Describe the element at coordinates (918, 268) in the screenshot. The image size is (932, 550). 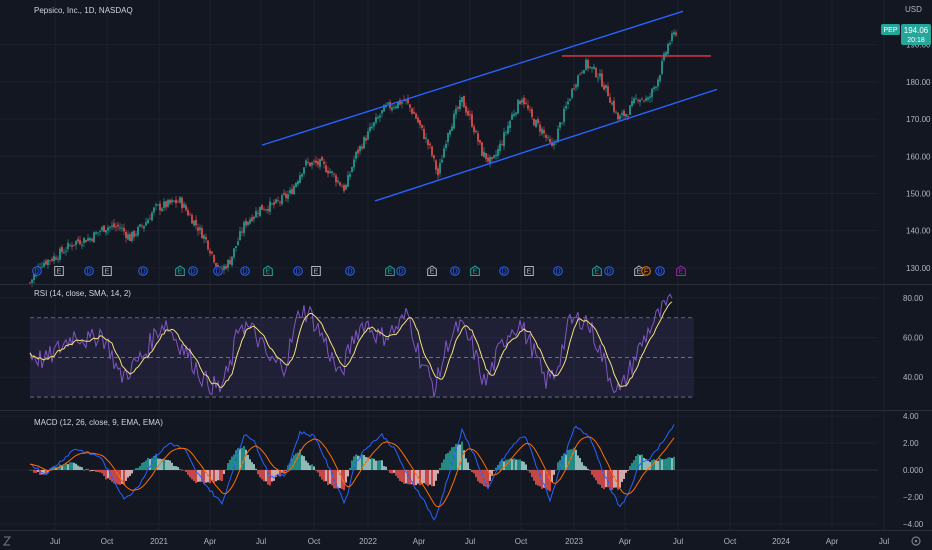
I see `price-tick-label-0: 130.00` at that location.